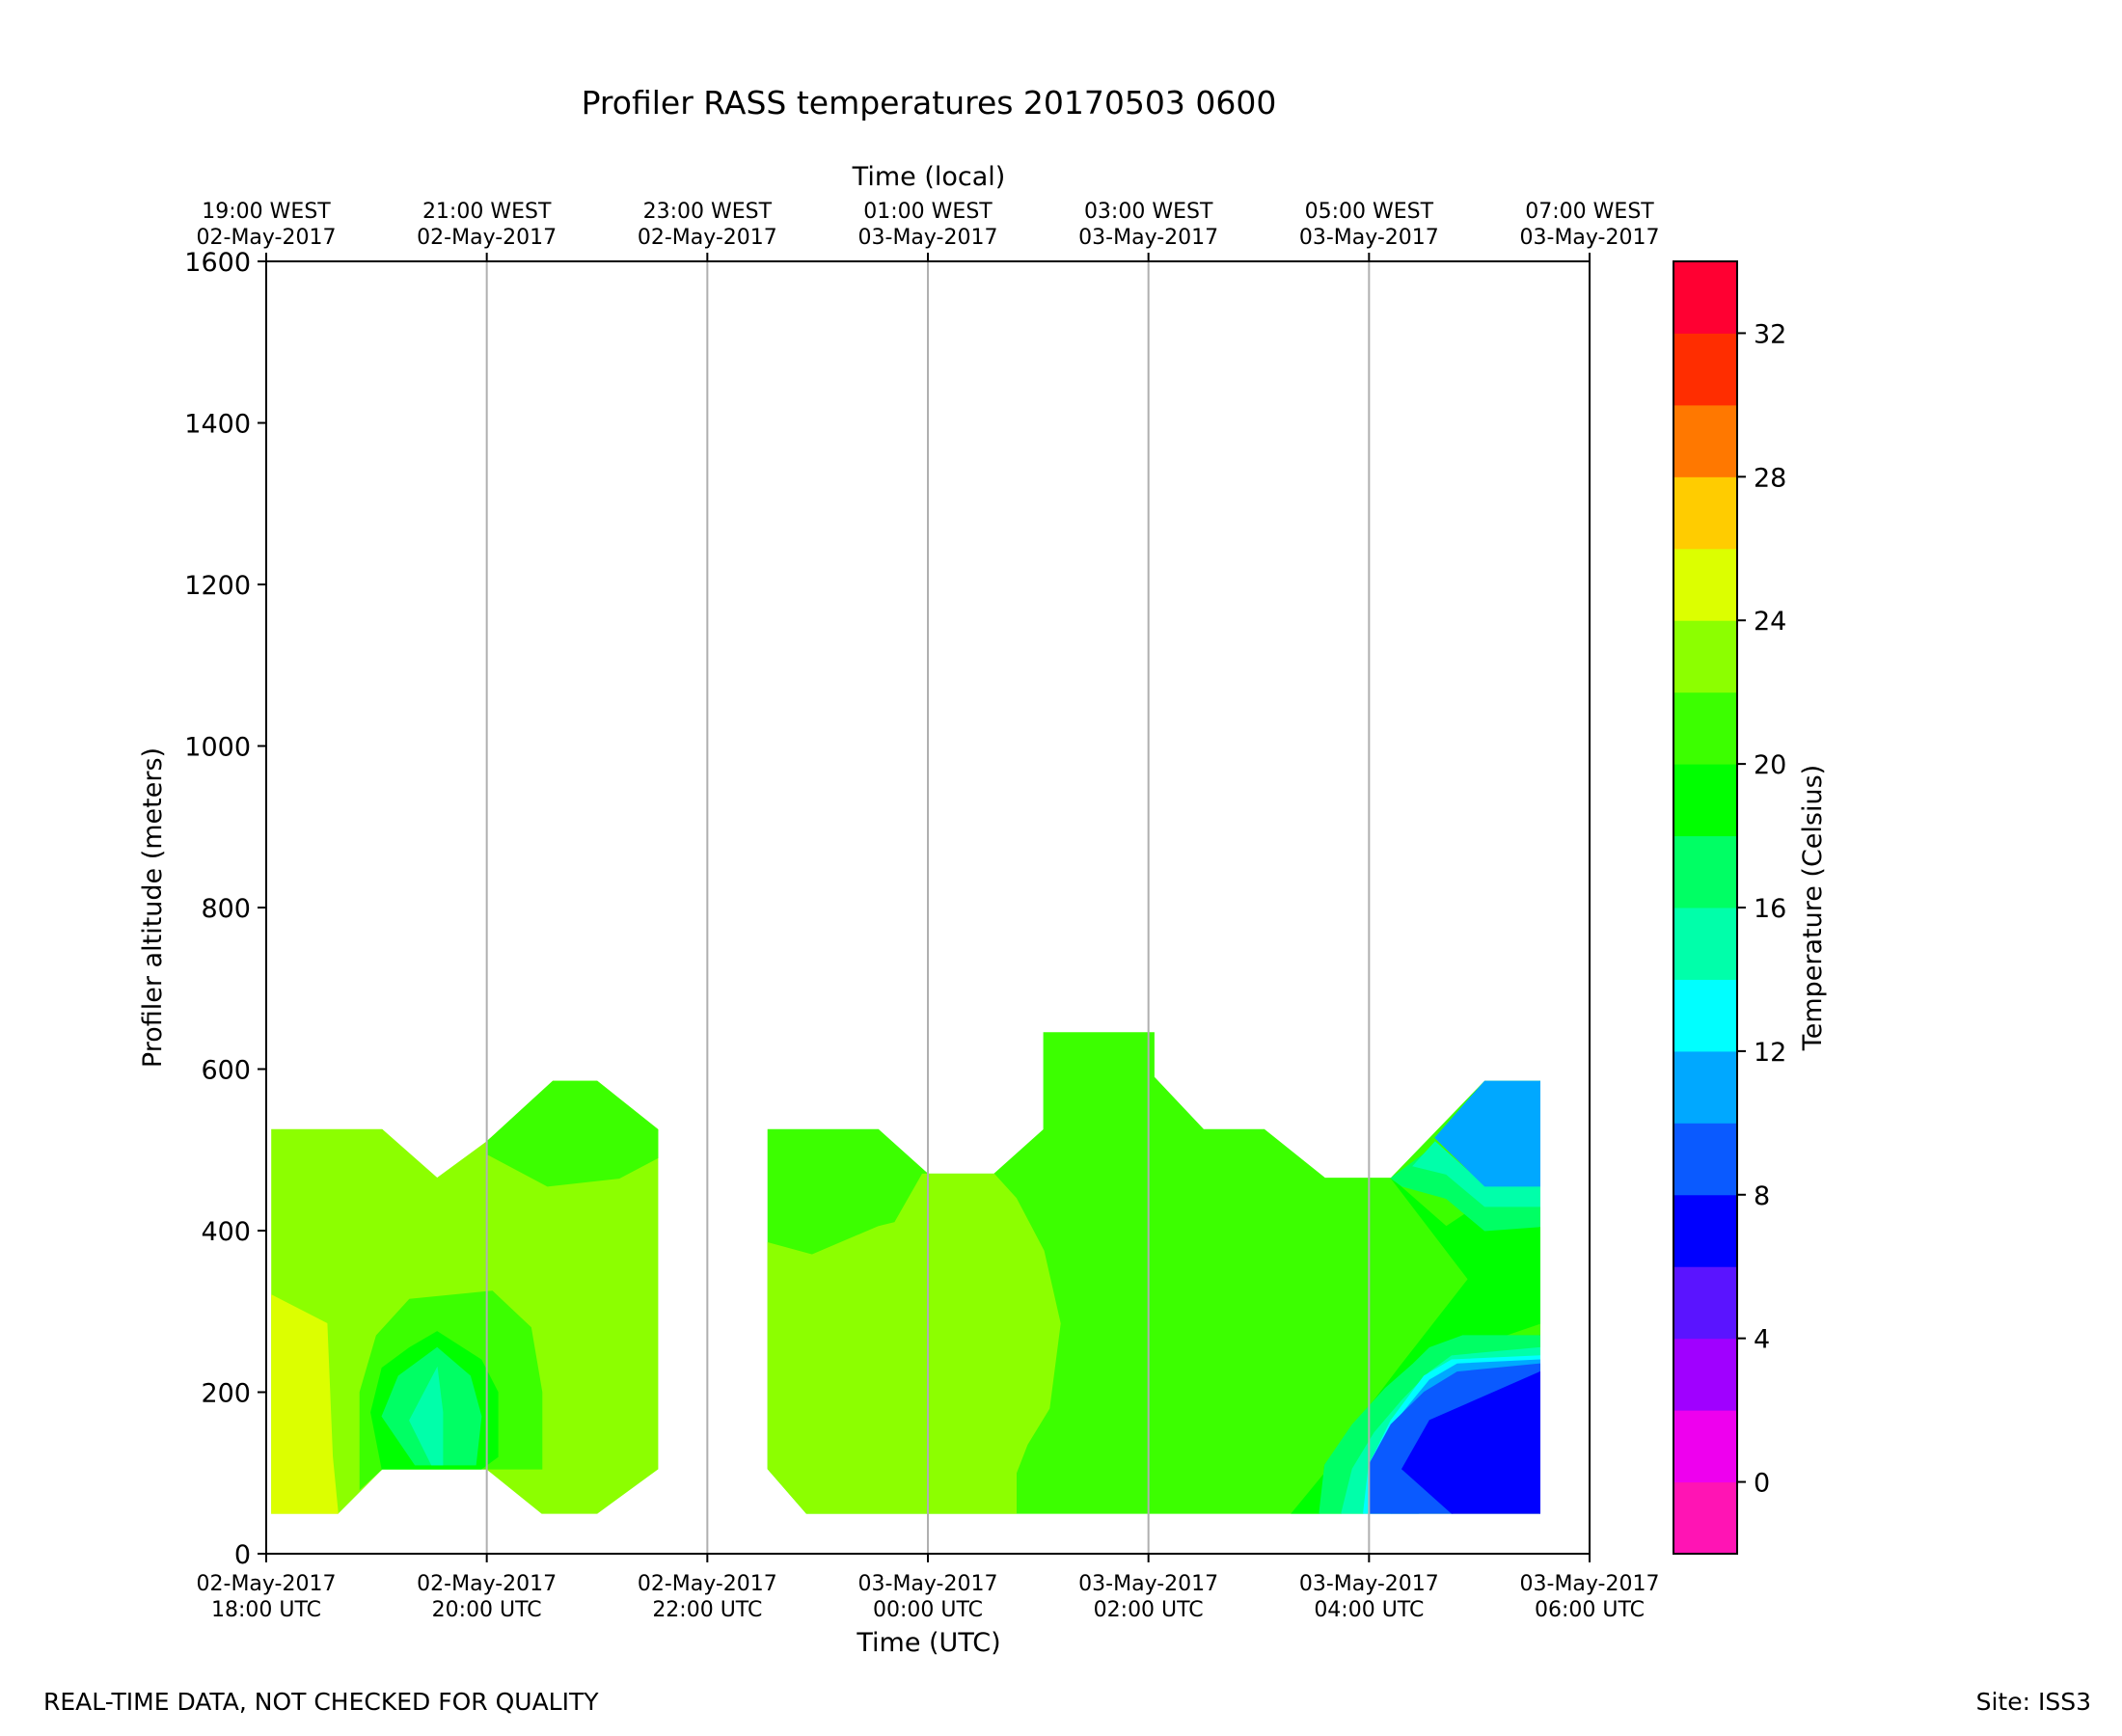 The image size is (2122, 1736). What do you see at coordinates (928, 1643) in the screenshot?
I see `x-axis-label: Time (UTC)` at bounding box center [928, 1643].